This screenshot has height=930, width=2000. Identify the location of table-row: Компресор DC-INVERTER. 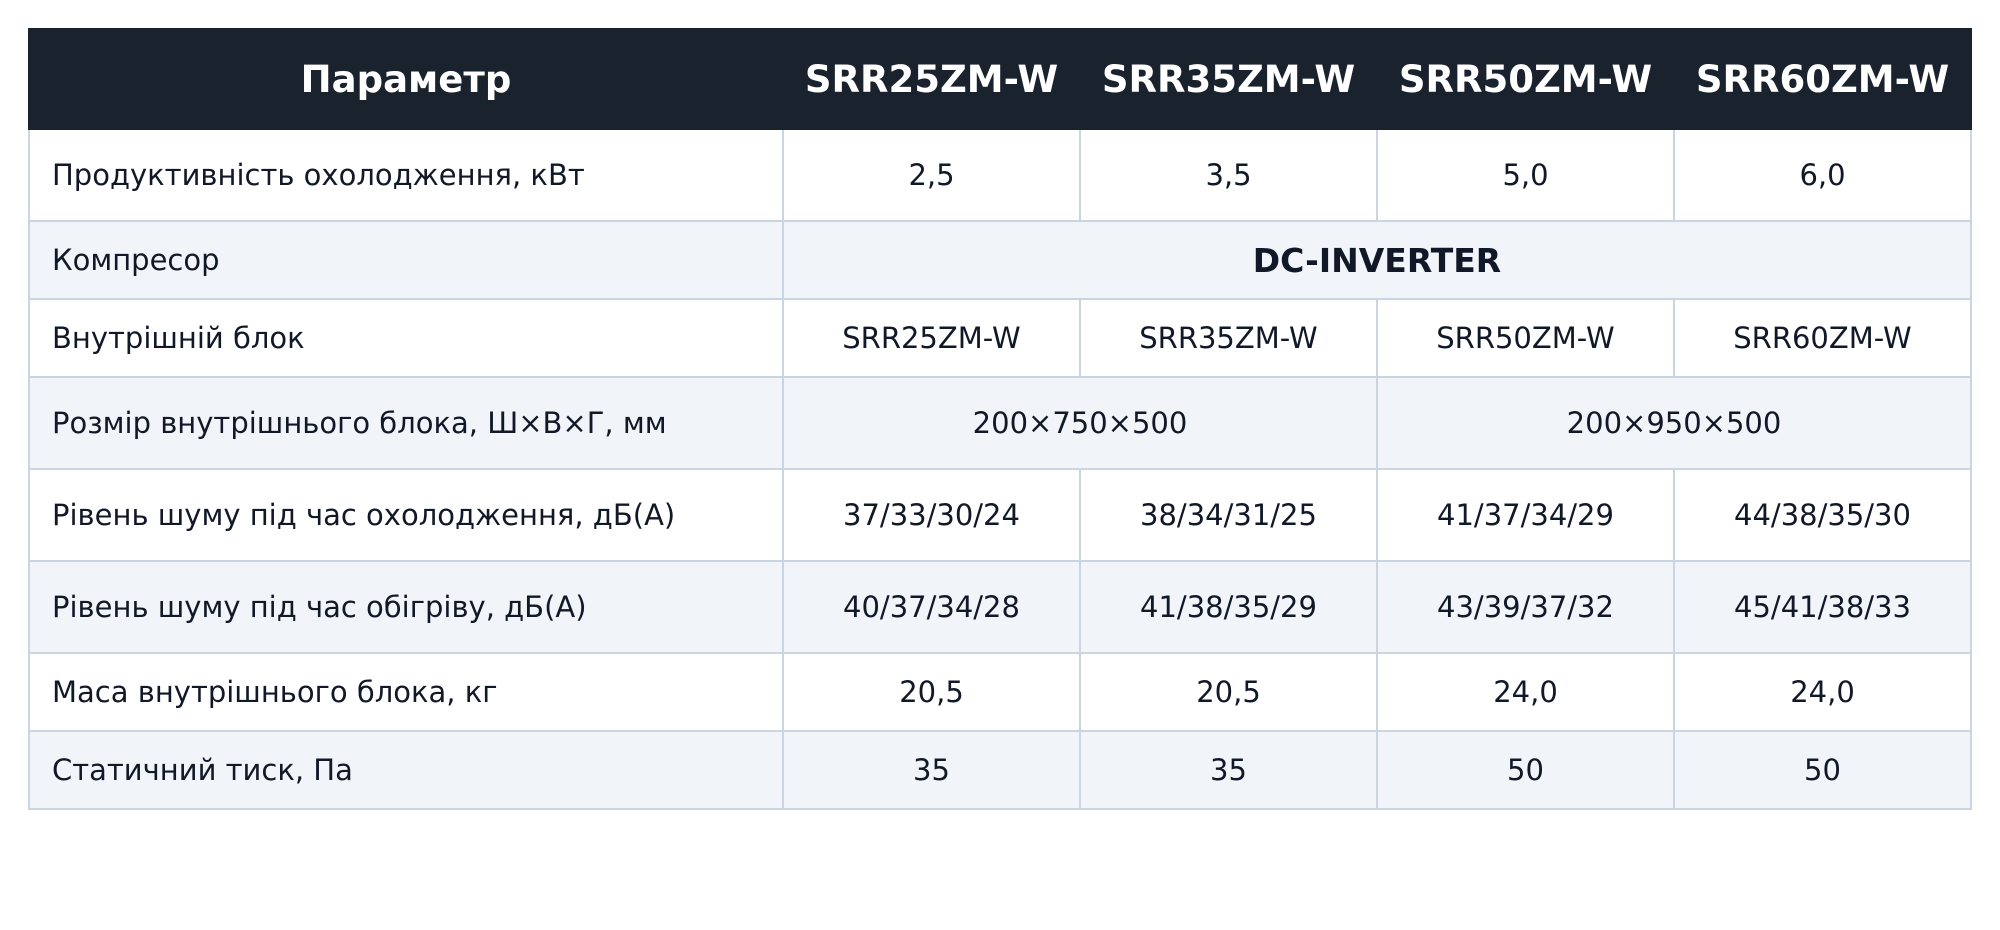
(1000, 260).